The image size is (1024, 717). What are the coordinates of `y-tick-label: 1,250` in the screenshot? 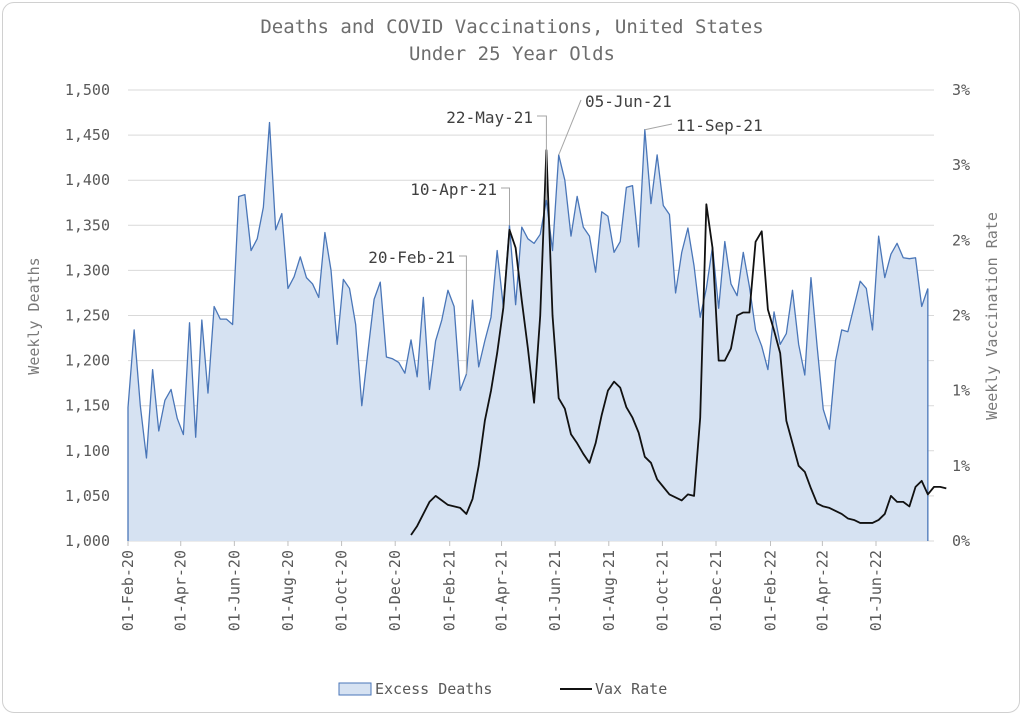 It's located at (87, 316).